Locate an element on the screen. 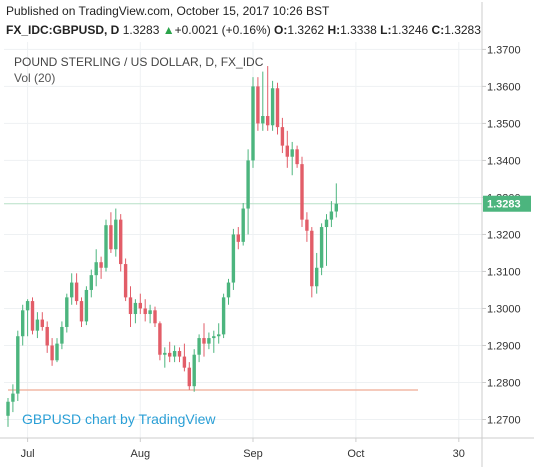 This screenshot has height=467, width=534. watermark-link: GBPUSD chart by TradingView is located at coordinates (119, 419).